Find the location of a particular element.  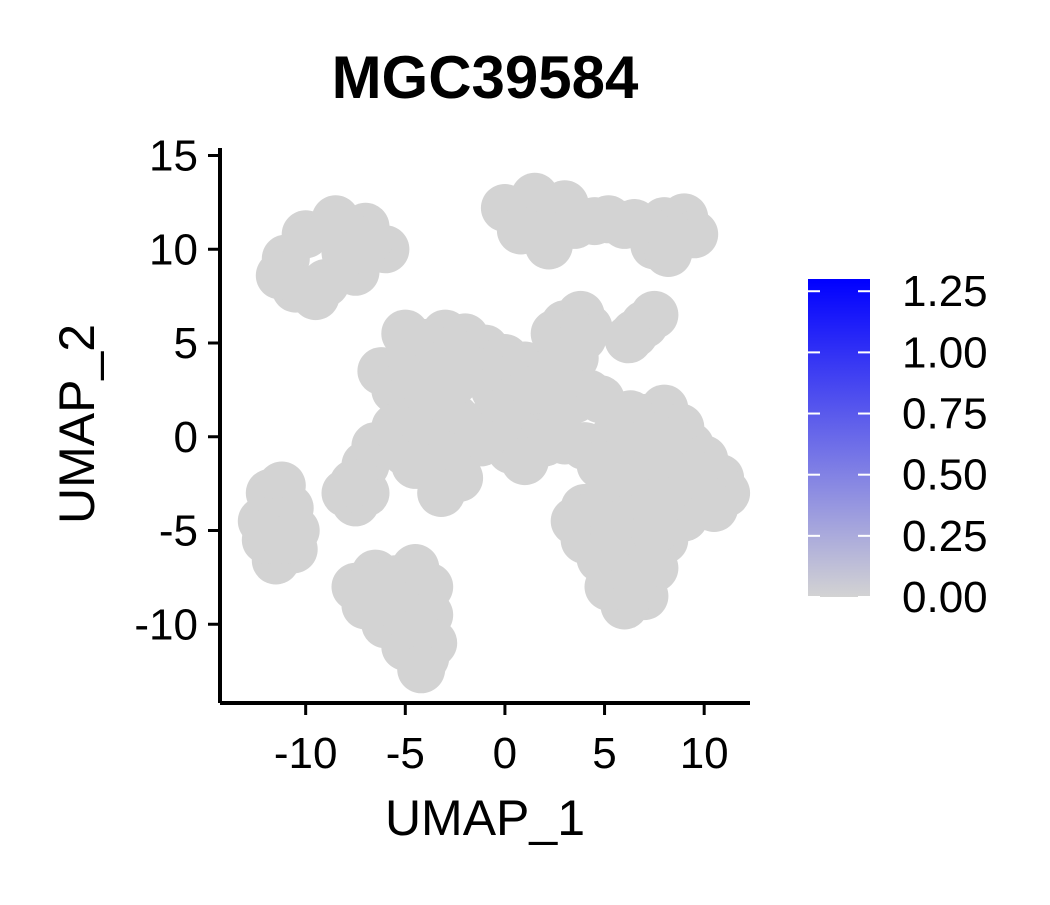

y-tick-label: 0 is located at coordinates (186, 437).